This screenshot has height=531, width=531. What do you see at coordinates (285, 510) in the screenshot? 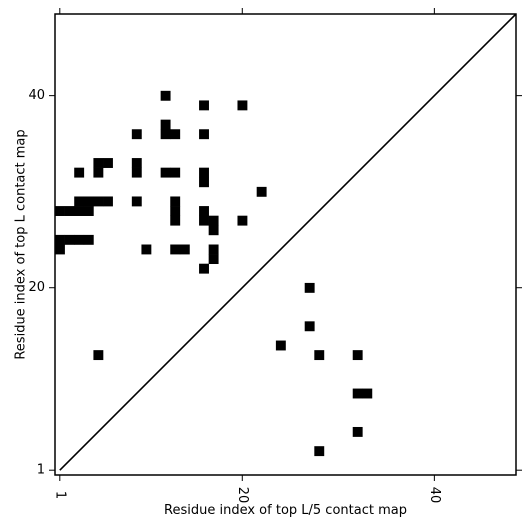
I see `x-axis-label: Residue index of top L/5 contact map` at bounding box center [285, 510].